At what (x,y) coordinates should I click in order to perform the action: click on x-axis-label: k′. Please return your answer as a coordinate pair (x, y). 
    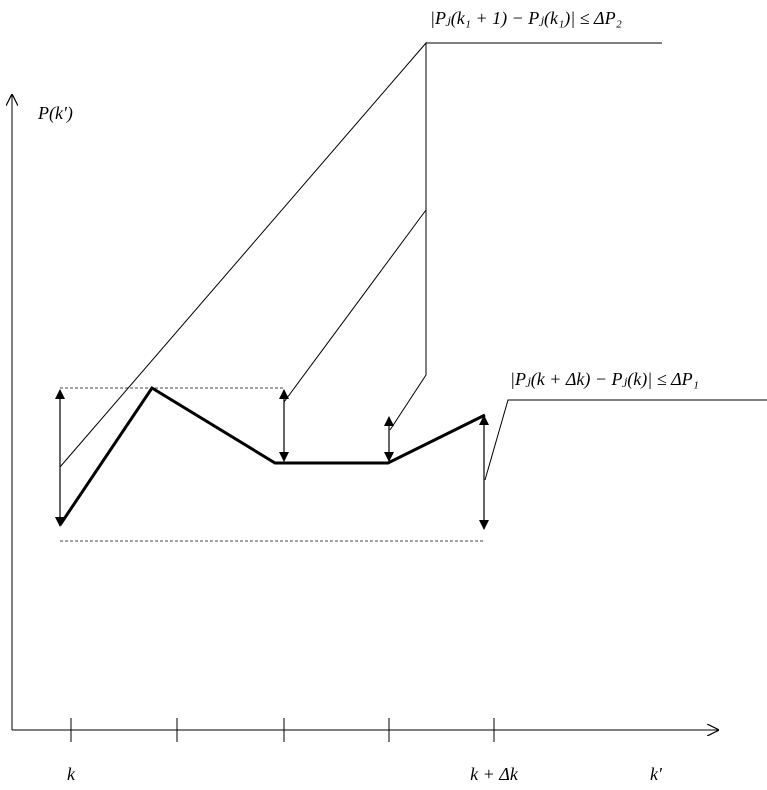
    Looking at the image, I should click on (656, 774).